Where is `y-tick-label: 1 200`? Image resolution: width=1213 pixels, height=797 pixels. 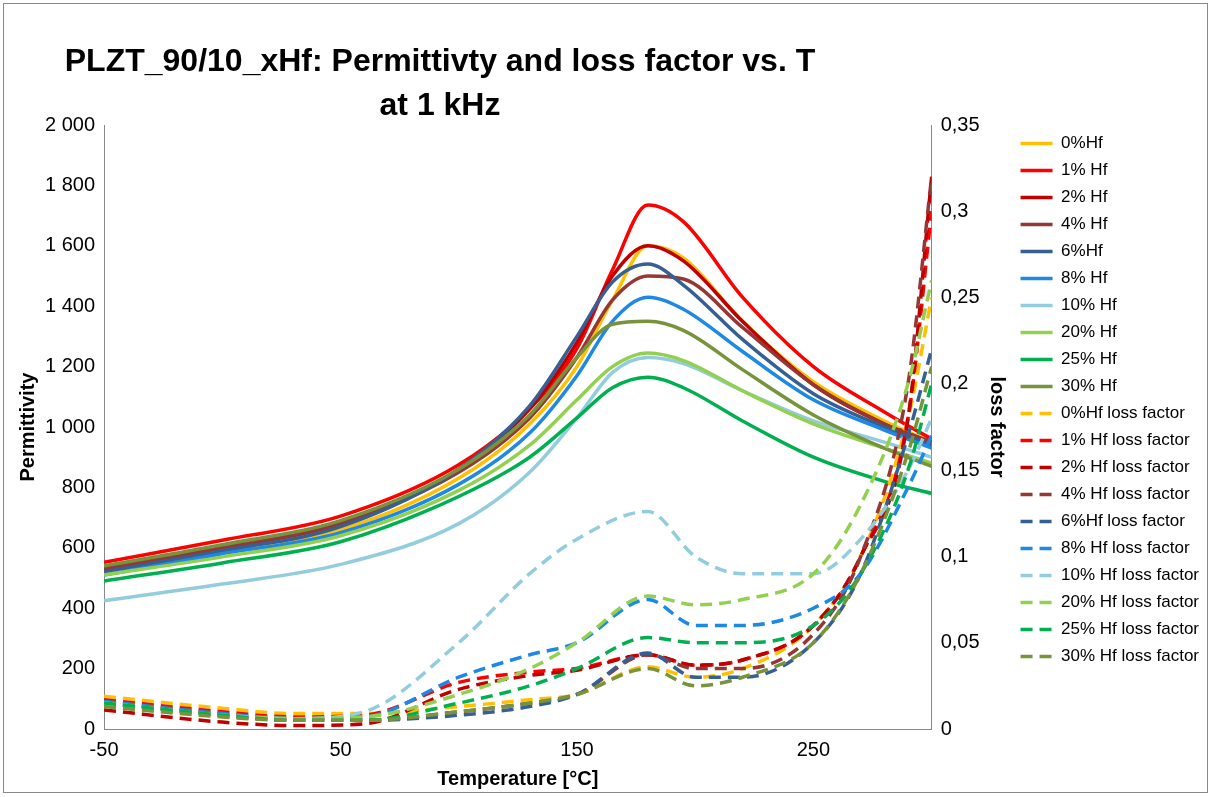
y-tick-label: 1 200 is located at coordinates (70, 365).